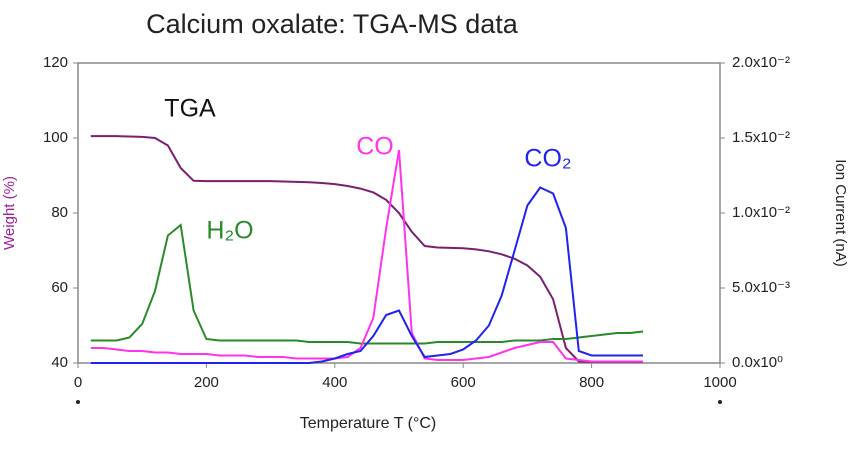  I want to click on x-tick-label: 600, so click(463, 382).